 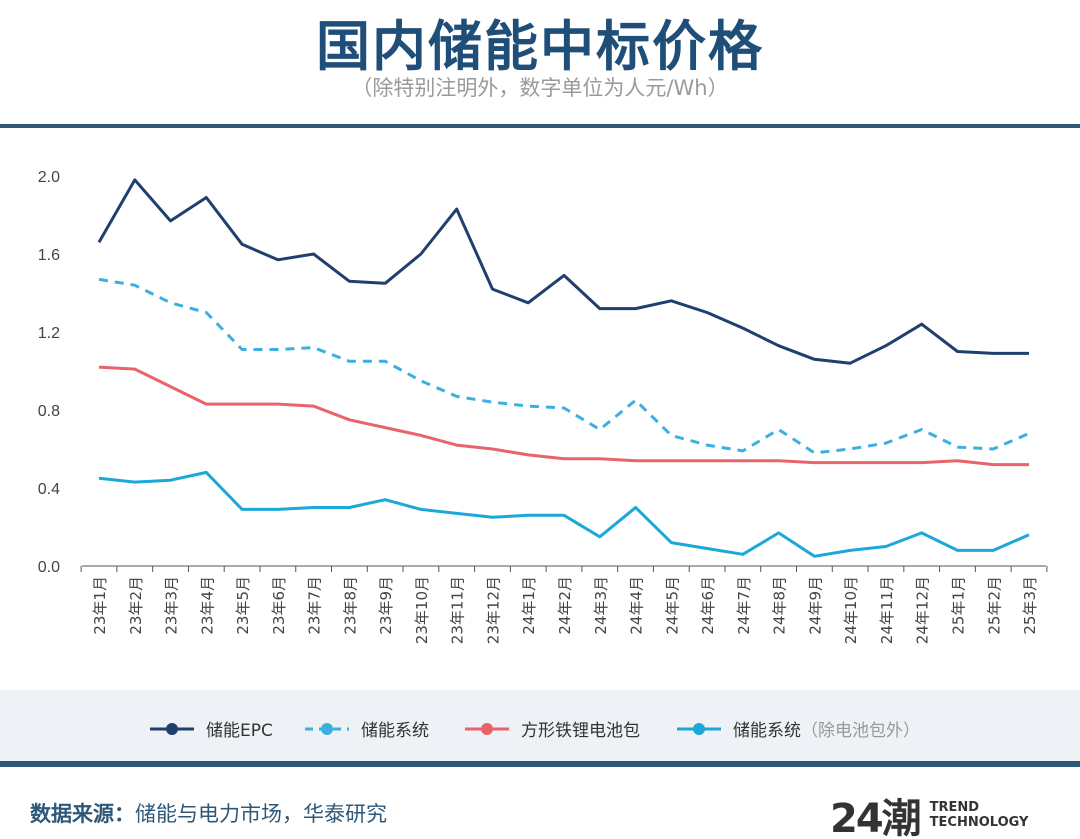 I want to click on legend-label: 储能EPC, so click(x=239, y=731).